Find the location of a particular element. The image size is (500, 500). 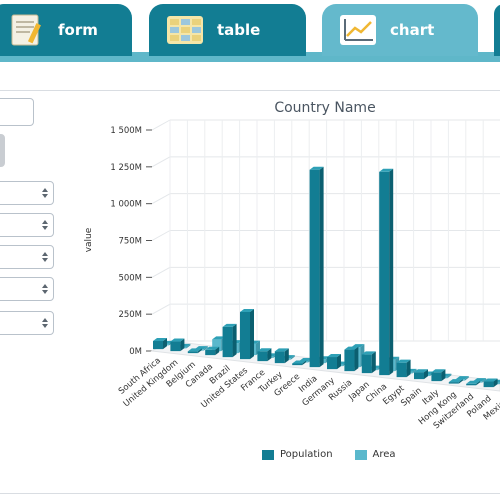

bar-population-7-face is located at coordinates (286, 356).